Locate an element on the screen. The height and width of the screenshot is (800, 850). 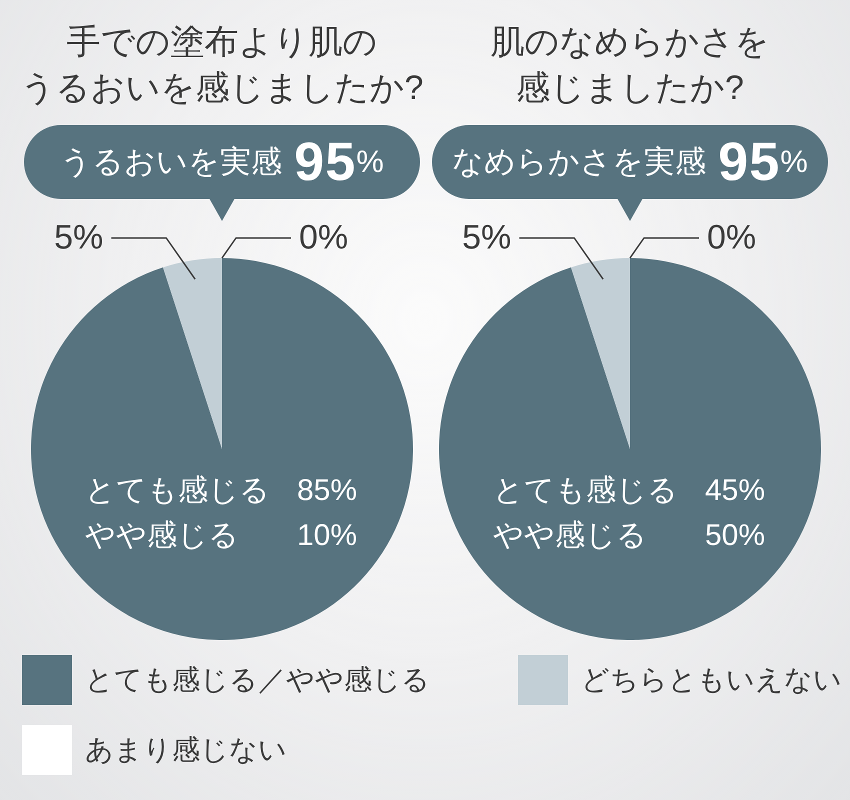
legend-label: あまり感じない is located at coordinates (186, 750).